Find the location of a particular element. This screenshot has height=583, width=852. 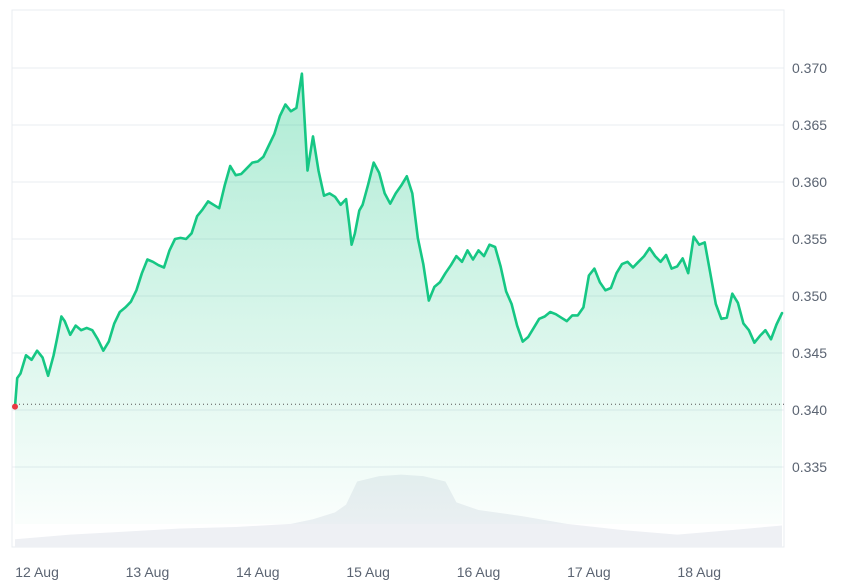

y-axis-ticks: 0.370 0.365 0.360 0.355 0.350 0.345 0.340 0.335 is located at coordinates (809, 267).